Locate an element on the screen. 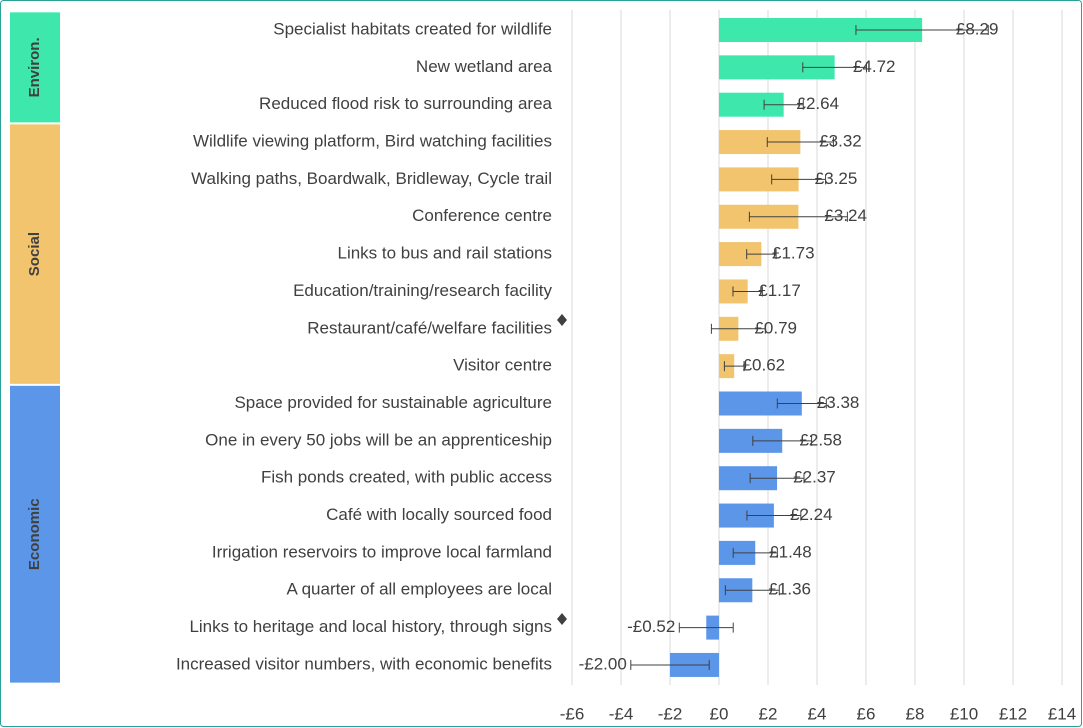  value-label: £1.36 is located at coordinates (789, 589).